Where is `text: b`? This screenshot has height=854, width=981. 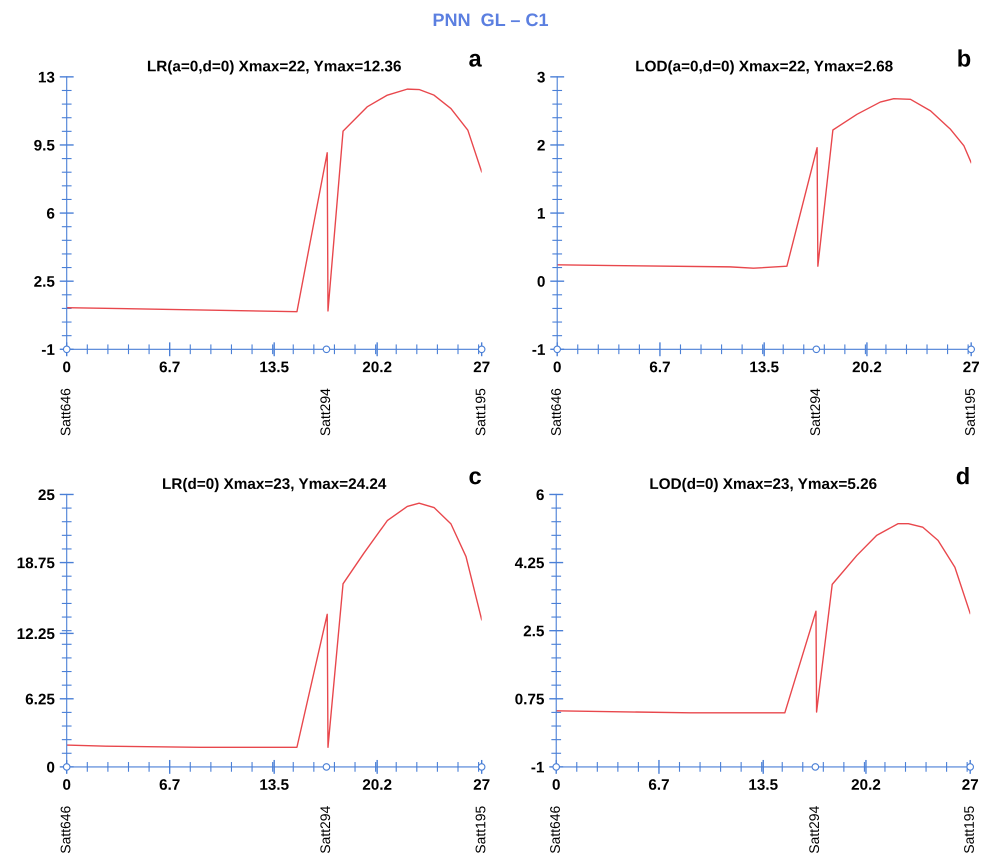 text: b is located at coordinates (964, 58).